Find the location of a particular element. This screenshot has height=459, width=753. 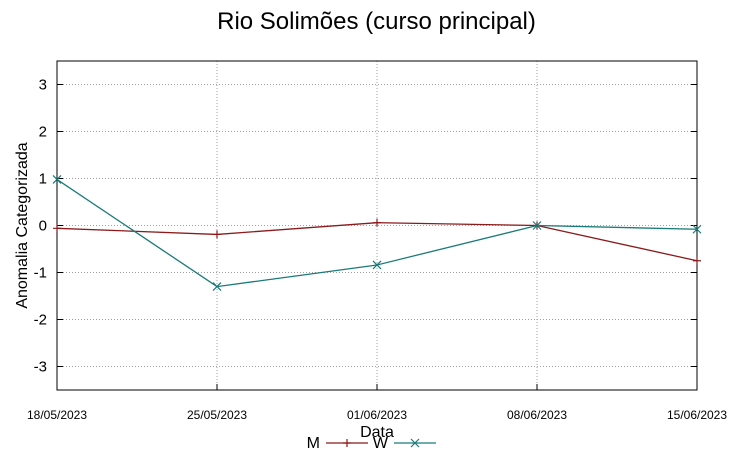

x-tick-label: 25/05/2023 is located at coordinates (217, 415).